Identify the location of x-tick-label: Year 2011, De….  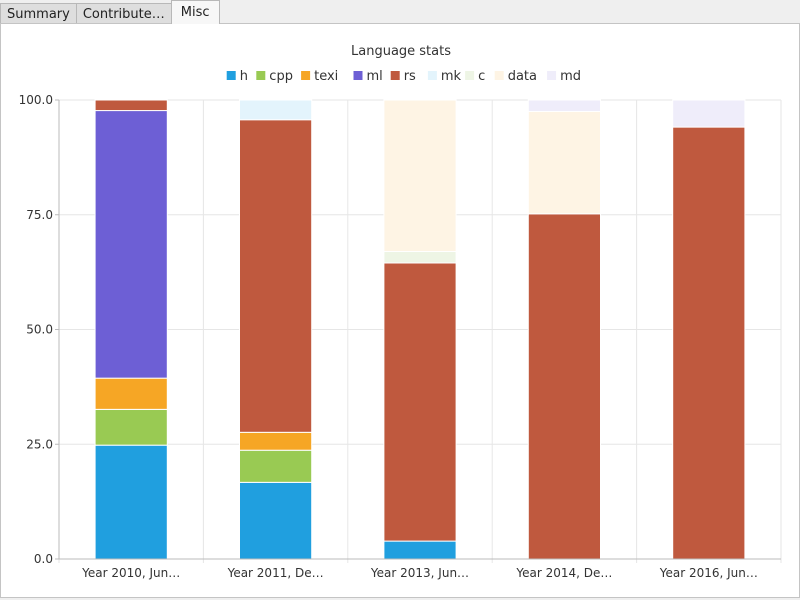
(275, 573).